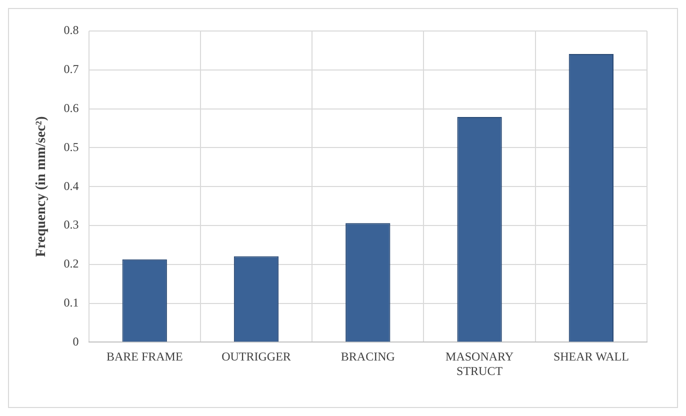 Image resolution: width=686 pixels, height=416 pixels. What do you see at coordinates (75, 341) in the screenshot?
I see `y-tick-label: 0` at bounding box center [75, 341].